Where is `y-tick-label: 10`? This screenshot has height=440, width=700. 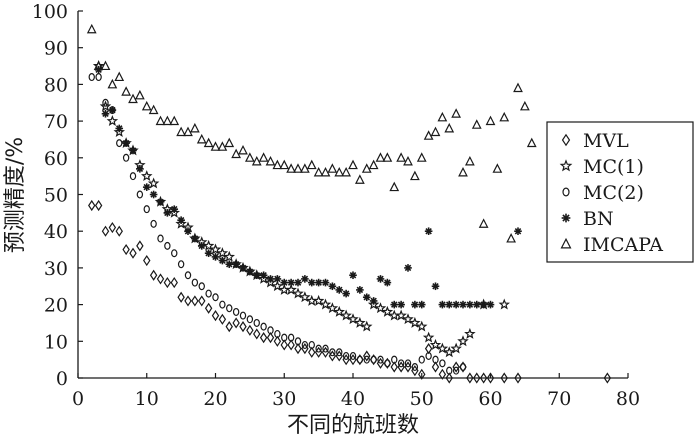 y-tick-label: 10 is located at coordinates (56, 342).